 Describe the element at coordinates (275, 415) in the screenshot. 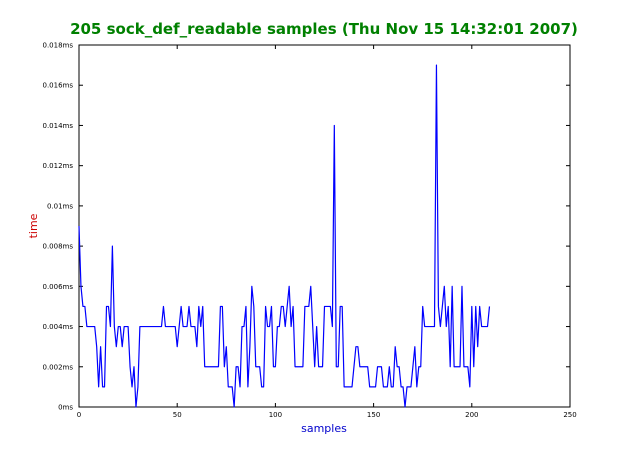

I see `x-tick-label: 100` at that location.